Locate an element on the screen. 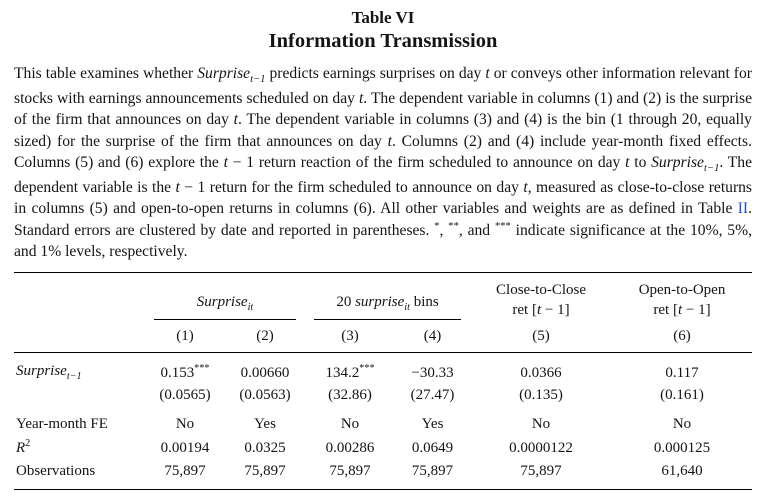 The height and width of the screenshot is (499, 766). coef-cell: 0.117 is located at coordinates (682, 369).